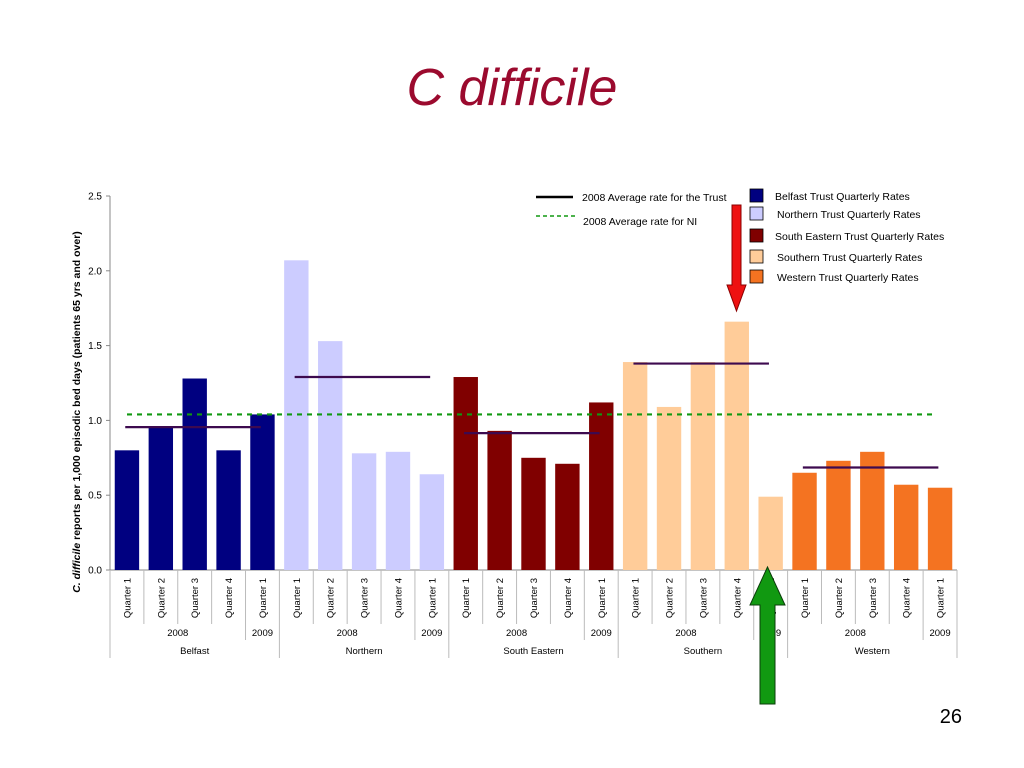 The image size is (1024, 768). I want to click on y-tick-label: 0.0, so click(95, 571).